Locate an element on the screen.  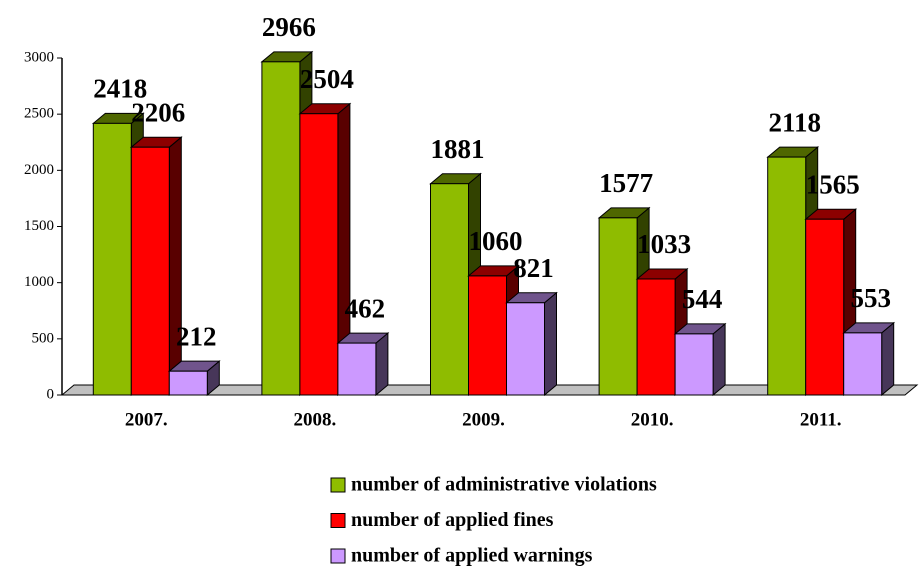
value-label: 544 is located at coordinates (702, 299).